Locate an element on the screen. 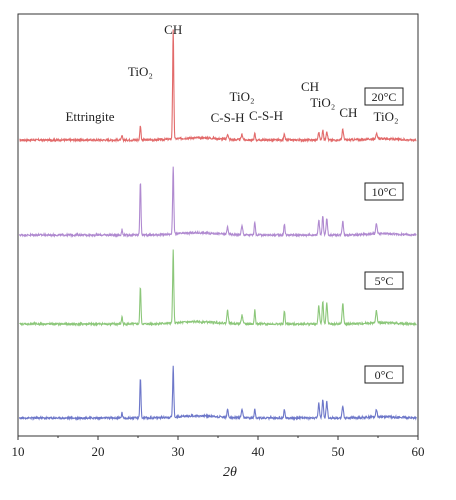 The height and width of the screenshot is (500, 456). legend-box: 5°C is located at coordinates (384, 280).